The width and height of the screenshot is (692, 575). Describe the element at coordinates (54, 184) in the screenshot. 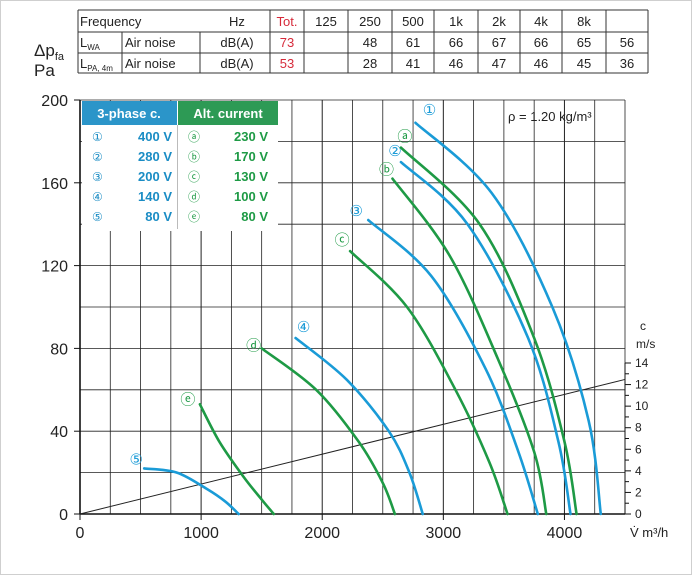

I see `y-tick-label: 160` at that location.